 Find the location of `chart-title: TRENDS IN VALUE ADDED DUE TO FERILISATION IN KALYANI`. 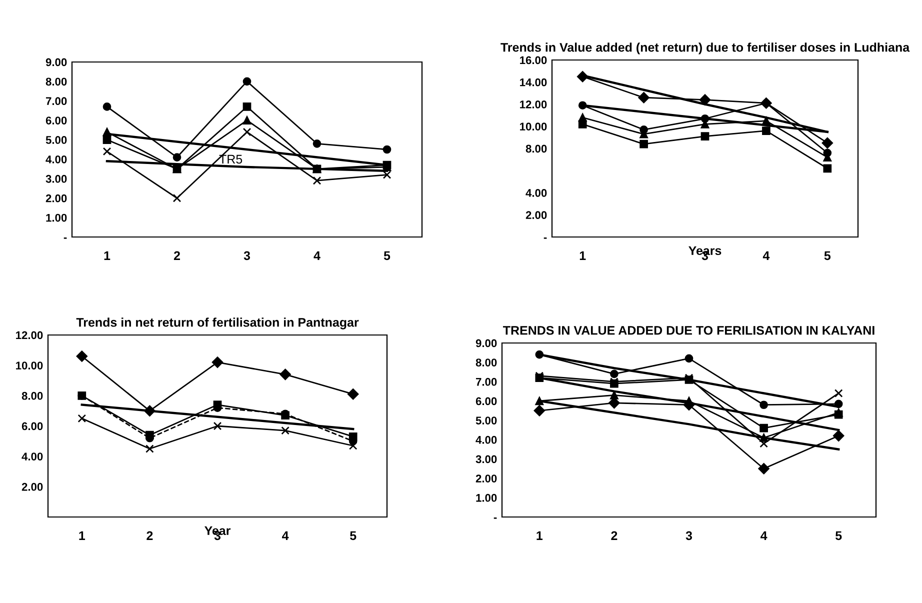

chart-title: TRENDS IN VALUE ADDED DUE TO FERILISATION IN KALYANI is located at coordinates (688, 330).